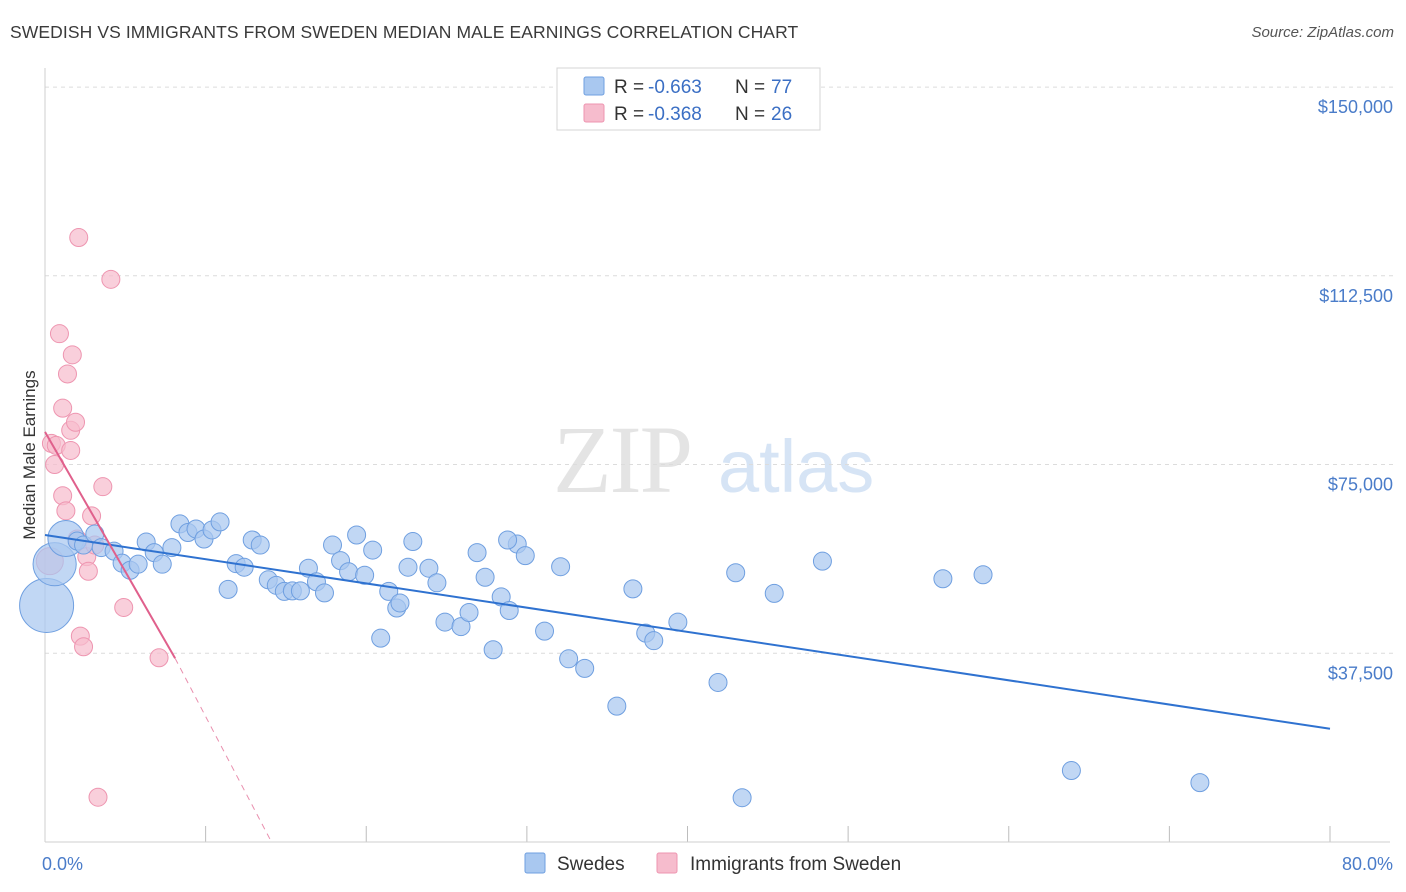  Describe the element at coordinates (1322, 32) in the screenshot. I see `chart-source: Source: ZipAtlas.com` at that location.